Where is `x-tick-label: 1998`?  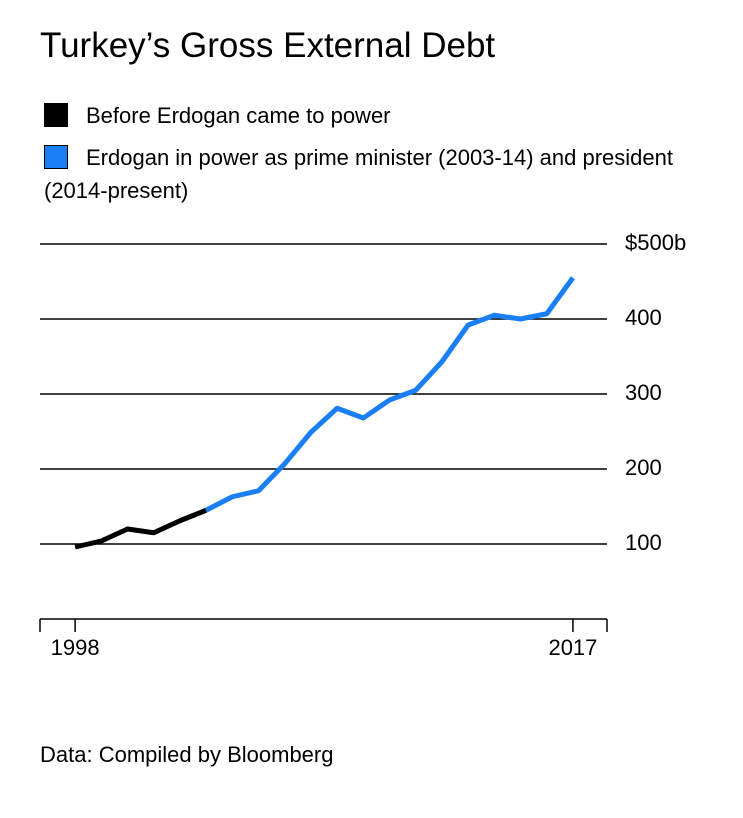
x-tick-label: 1998 is located at coordinates (75, 647).